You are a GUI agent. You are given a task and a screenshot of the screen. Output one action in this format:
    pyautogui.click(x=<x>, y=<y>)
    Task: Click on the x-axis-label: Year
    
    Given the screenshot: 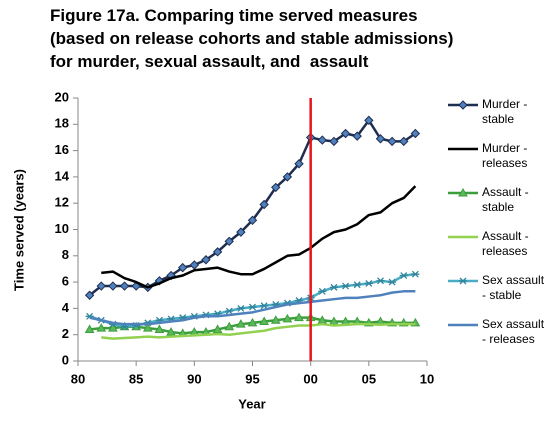 What is the action you would take?
    pyautogui.click(x=251, y=403)
    